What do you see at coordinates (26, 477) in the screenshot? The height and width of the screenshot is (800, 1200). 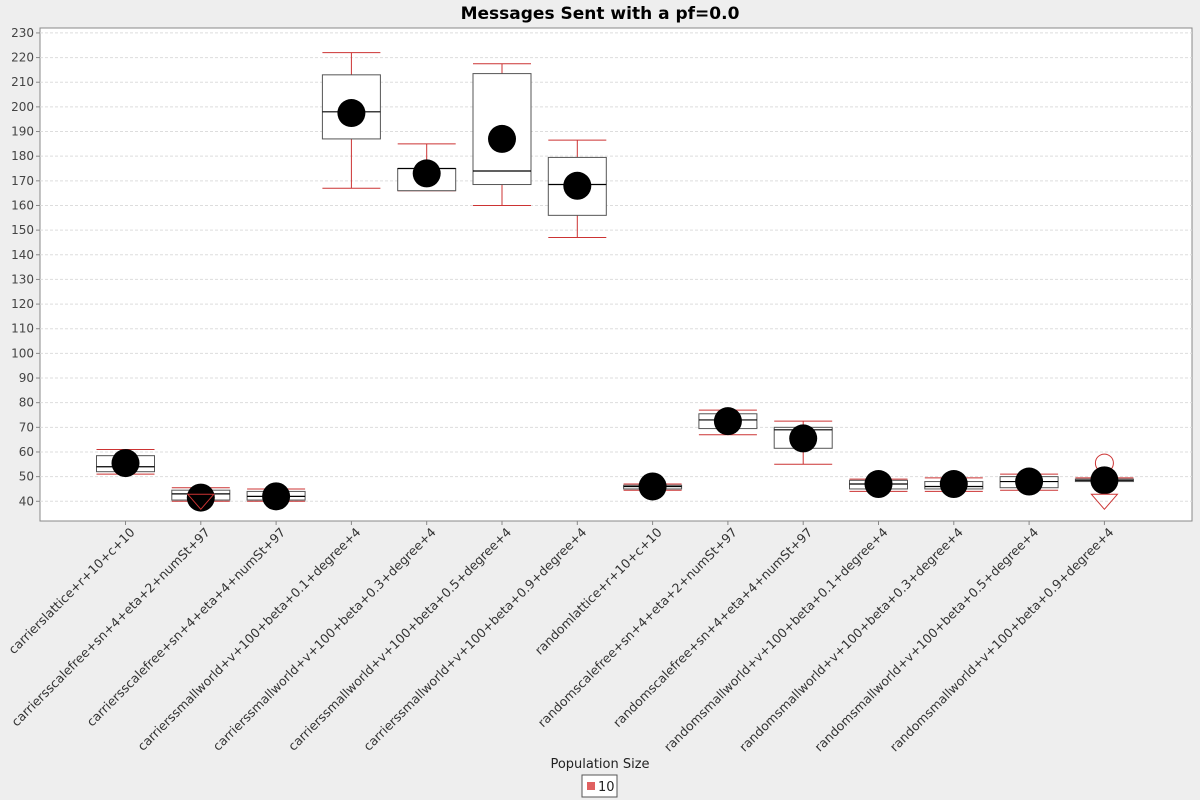 I see `y-tick-label: 50` at bounding box center [26, 477].